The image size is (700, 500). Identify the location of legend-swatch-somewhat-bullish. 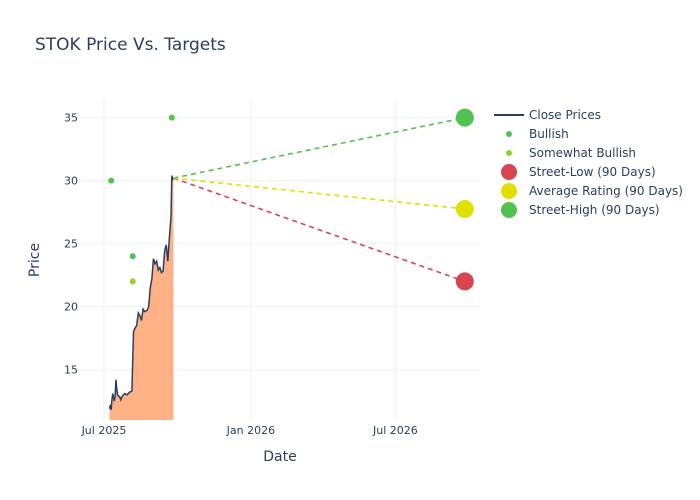
(509, 153).